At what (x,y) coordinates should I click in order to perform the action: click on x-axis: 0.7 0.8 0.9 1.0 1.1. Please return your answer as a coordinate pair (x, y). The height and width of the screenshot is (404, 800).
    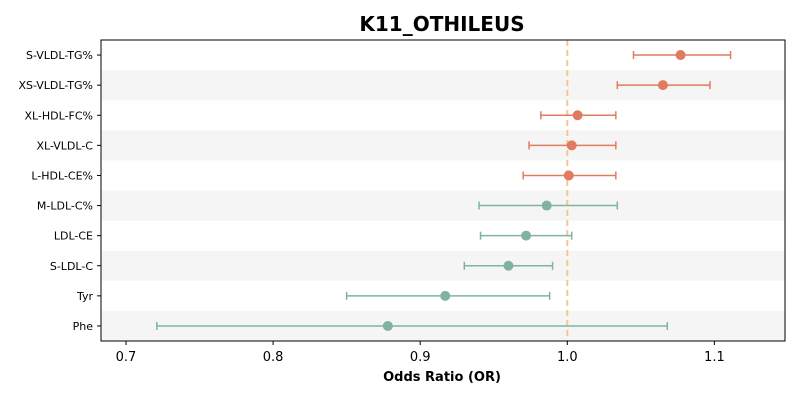
    Looking at the image, I should click on (420, 353).